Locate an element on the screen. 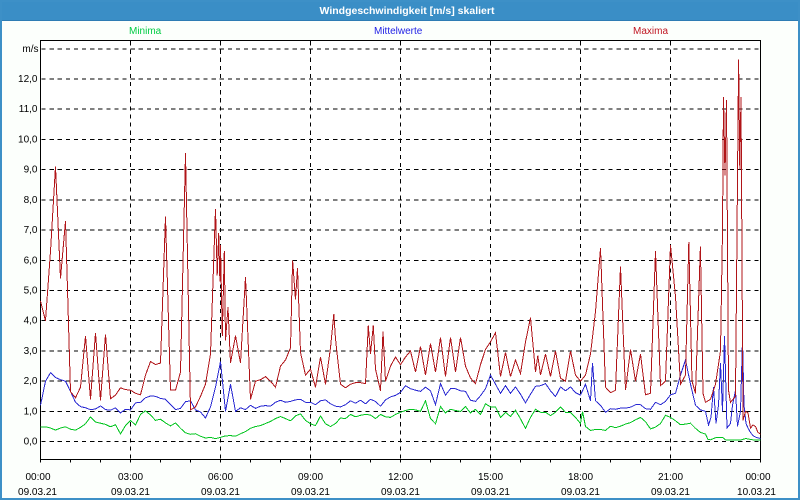 This screenshot has height=500, width=800. svg-text: 06:00 is located at coordinates (220, 477).